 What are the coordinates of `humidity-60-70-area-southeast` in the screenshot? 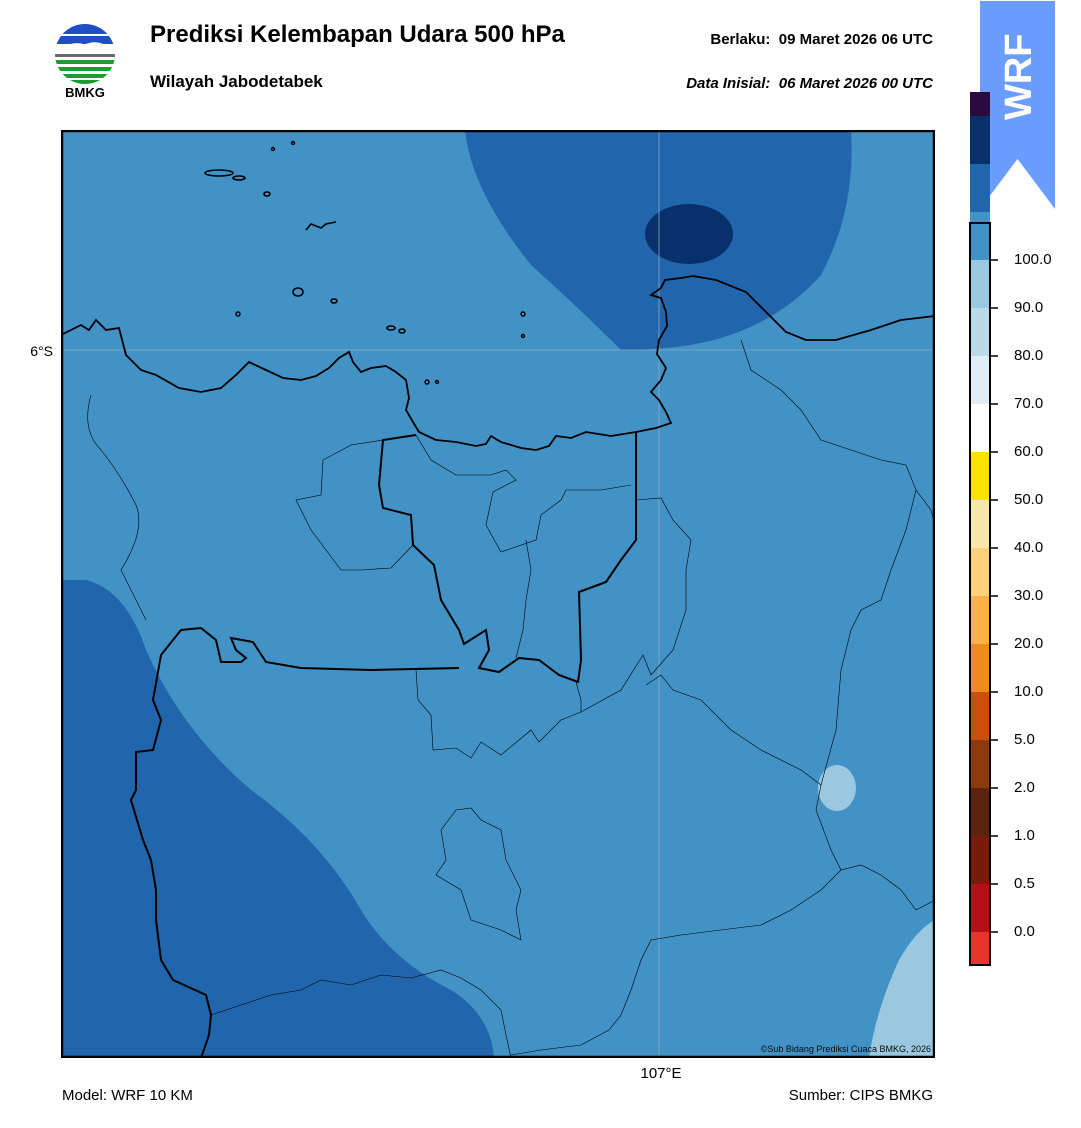 It's located at (902, 989).